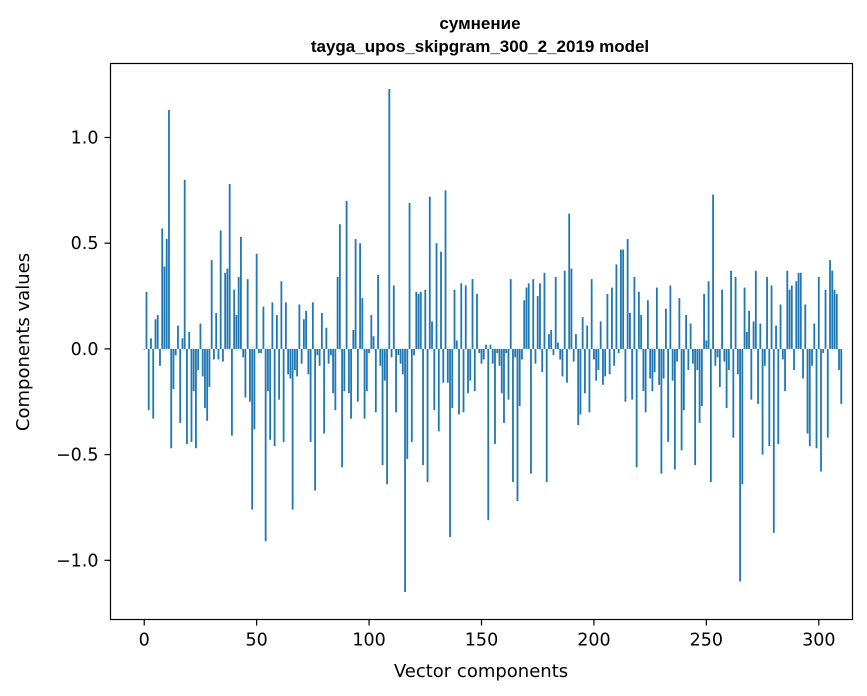  I want to click on chart-title-line2: tayga_upos_skipgram_300_2_2019 model, so click(480, 46).